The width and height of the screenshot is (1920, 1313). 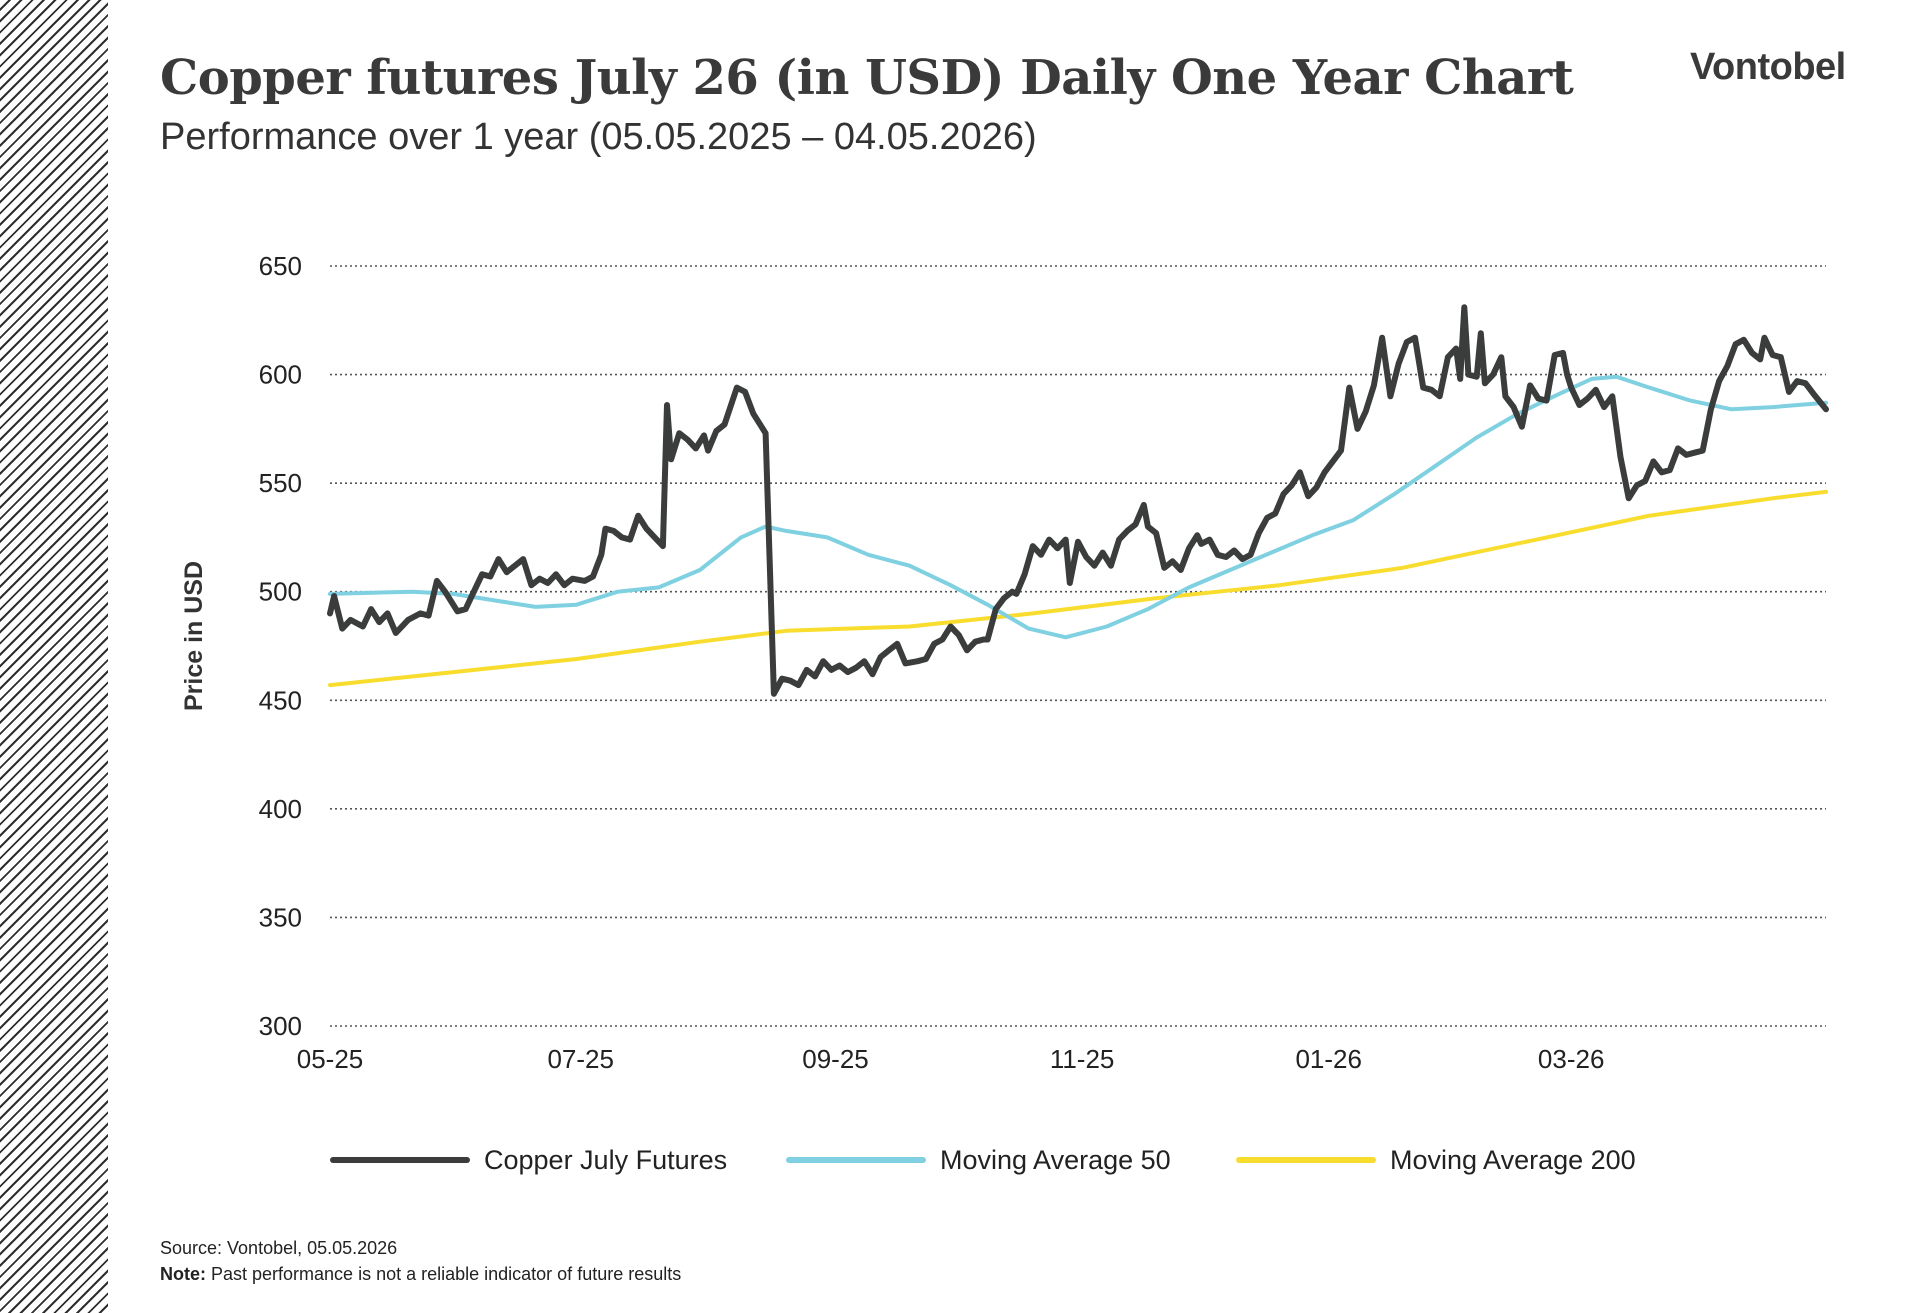 What do you see at coordinates (1513, 1159) in the screenshot?
I see `legend-label-ma200: Moving Average 200` at bounding box center [1513, 1159].